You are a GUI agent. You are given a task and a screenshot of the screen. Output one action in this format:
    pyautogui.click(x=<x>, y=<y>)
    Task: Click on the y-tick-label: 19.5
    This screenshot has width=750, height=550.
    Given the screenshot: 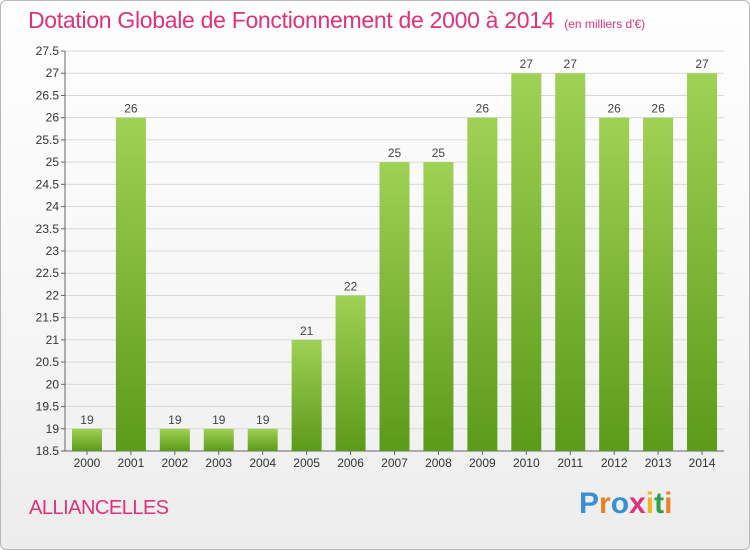 What is the action you would take?
    pyautogui.click(x=48, y=407)
    